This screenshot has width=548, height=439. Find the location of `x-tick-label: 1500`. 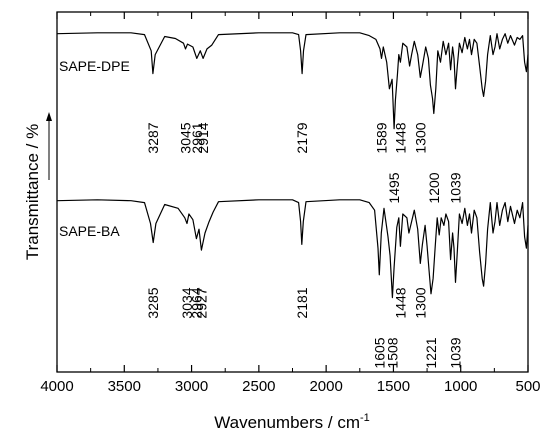

x-tick-label: 1500 is located at coordinates (393, 386).